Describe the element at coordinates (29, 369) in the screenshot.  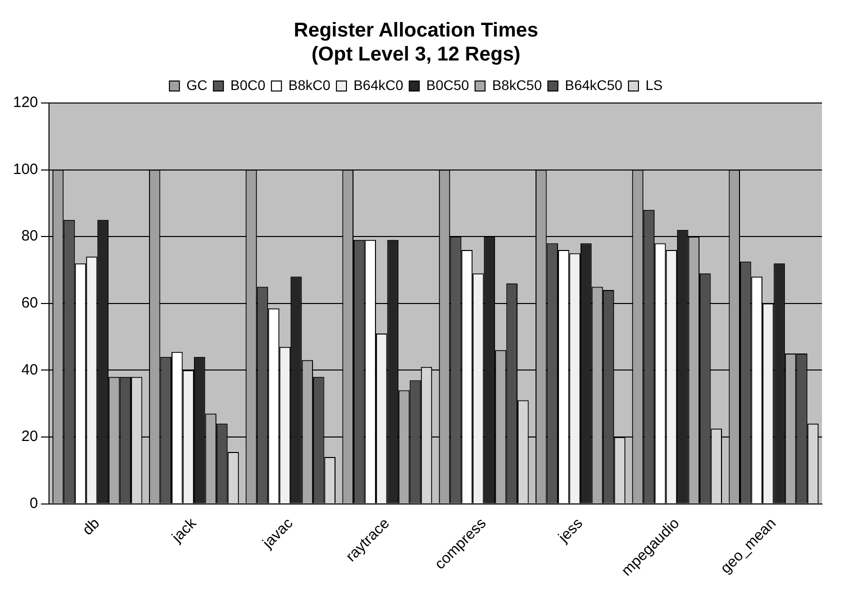
I see `y-tick-label: 40` at that location.